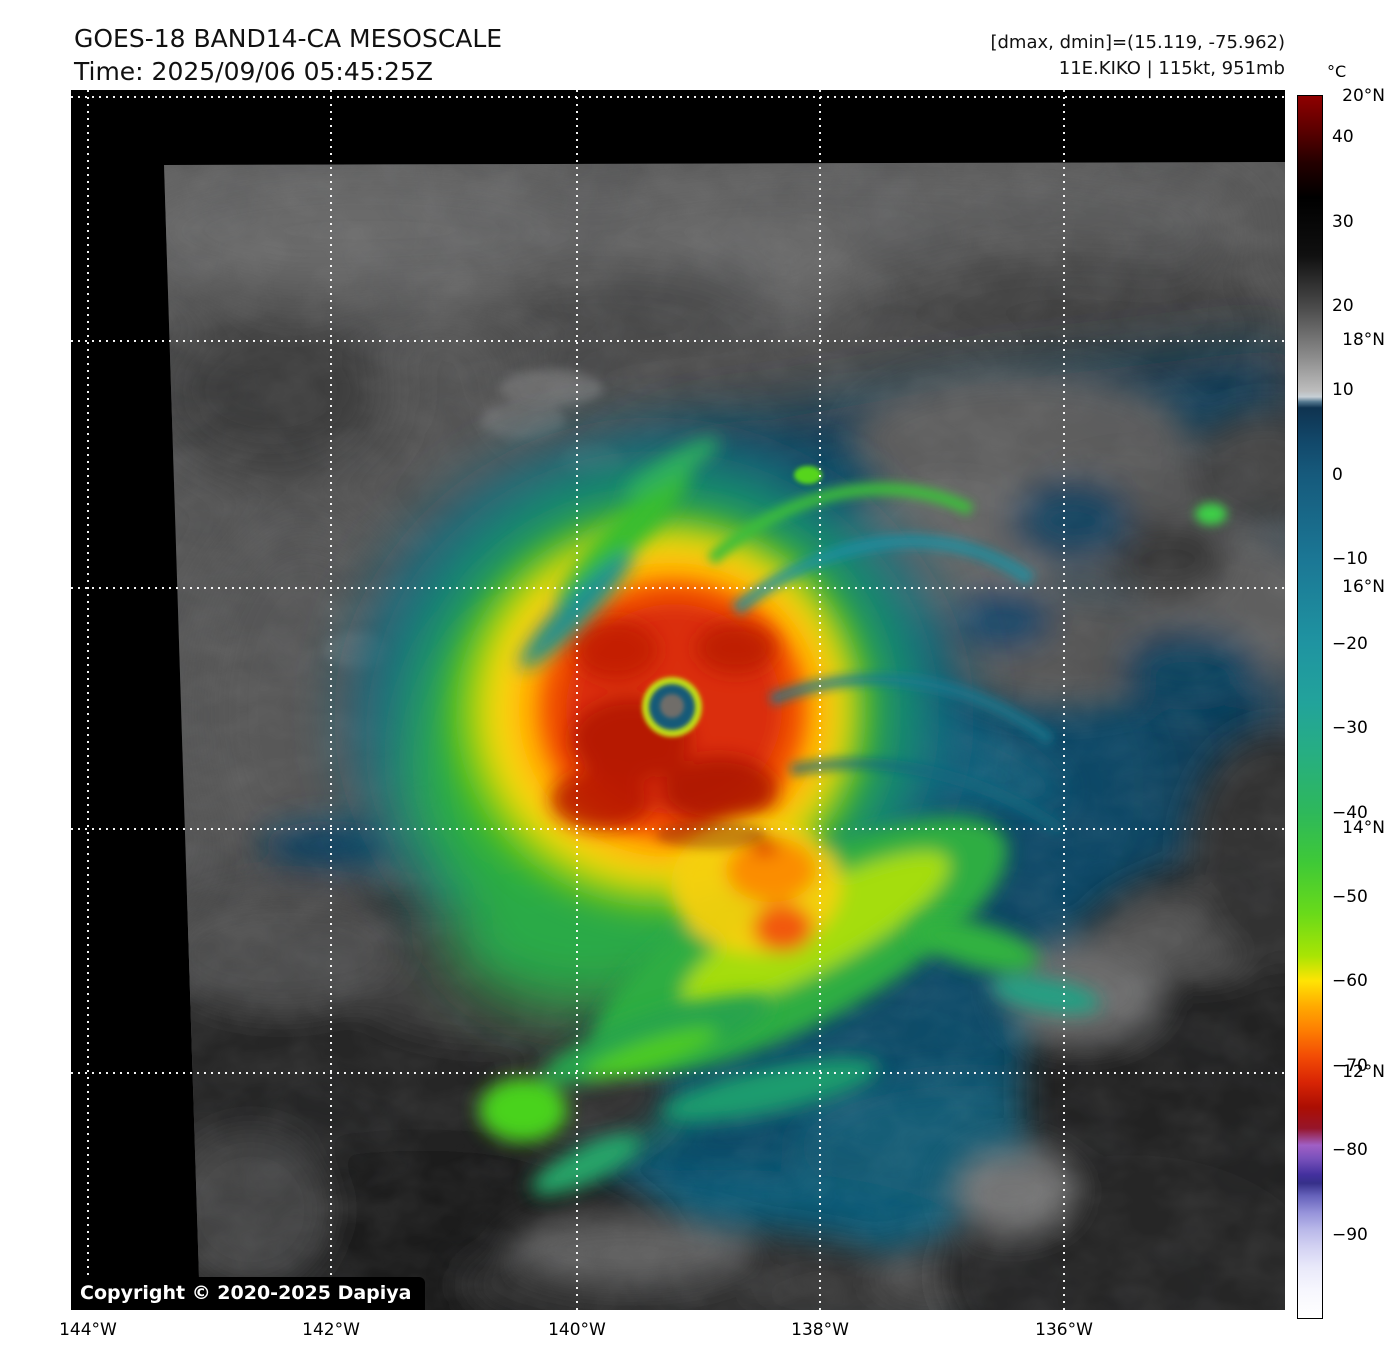 The height and width of the screenshot is (1360, 1390). Describe the element at coordinates (790, 1056) in the screenshot. I see `southern-streaks` at that location.